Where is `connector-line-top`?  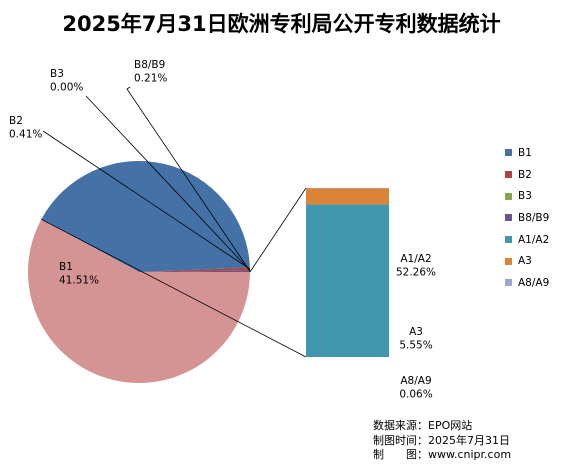 connector-line-top is located at coordinates (278, 230).